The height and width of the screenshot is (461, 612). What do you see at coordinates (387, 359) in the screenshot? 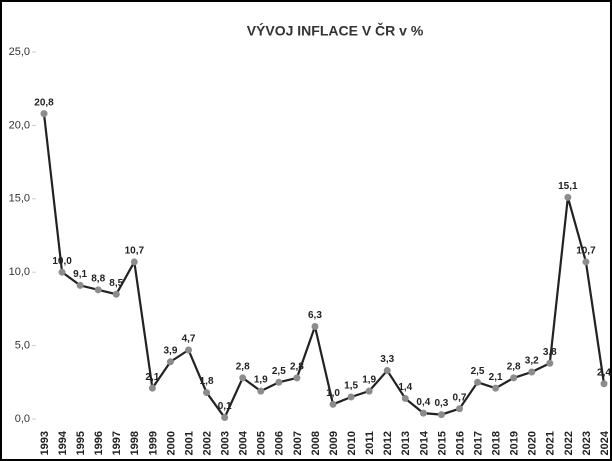
I see `data-label: 3,3` at bounding box center [387, 359].